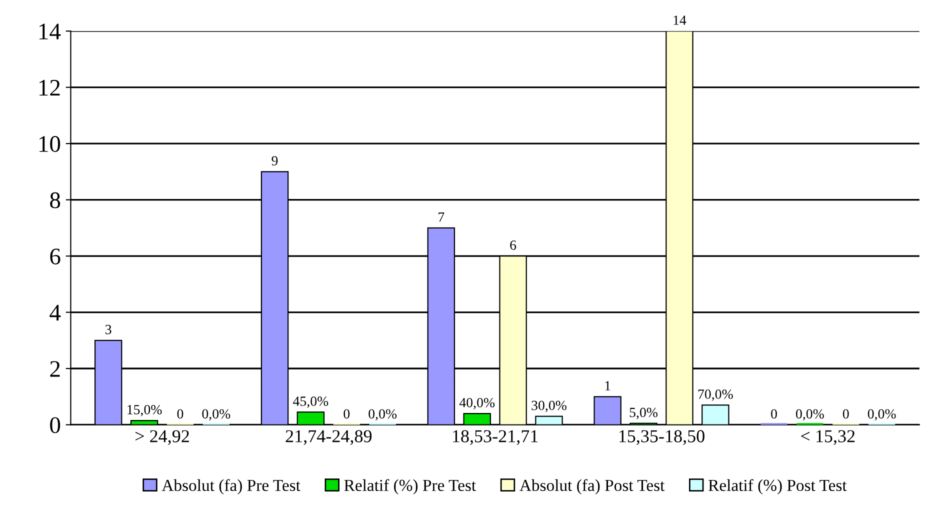 This screenshot has height=518, width=943. I want to click on legend-label: Relatif (%) Pre Test, so click(410, 486).